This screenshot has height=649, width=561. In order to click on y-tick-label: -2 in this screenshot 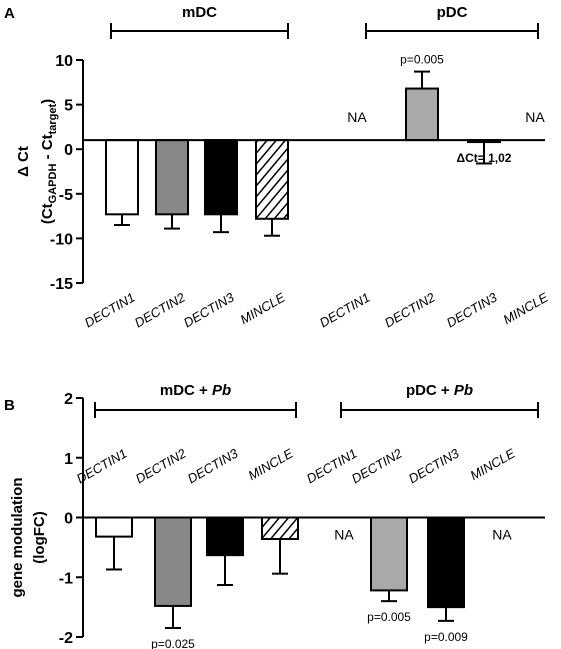, I will do `click(66, 638)`.